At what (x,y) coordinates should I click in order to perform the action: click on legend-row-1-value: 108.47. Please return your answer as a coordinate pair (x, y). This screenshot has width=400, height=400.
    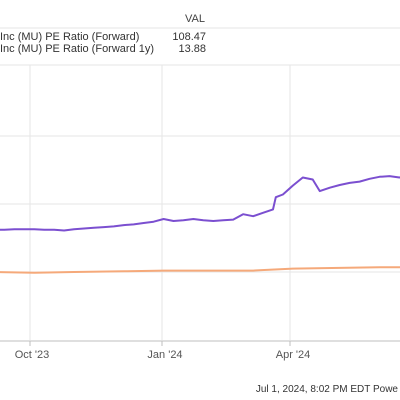
    Looking at the image, I should click on (189, 37).